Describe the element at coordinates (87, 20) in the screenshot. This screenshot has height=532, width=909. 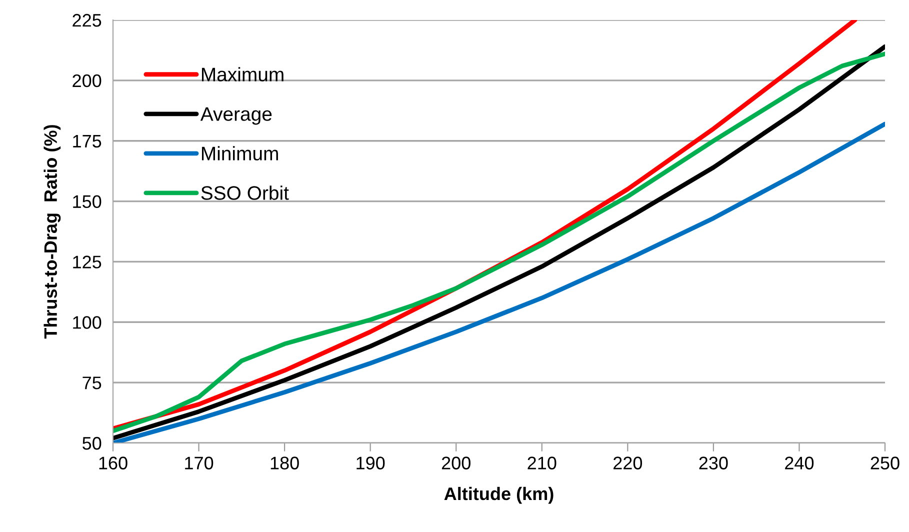
I see `y-tick-label: 225` at that location.